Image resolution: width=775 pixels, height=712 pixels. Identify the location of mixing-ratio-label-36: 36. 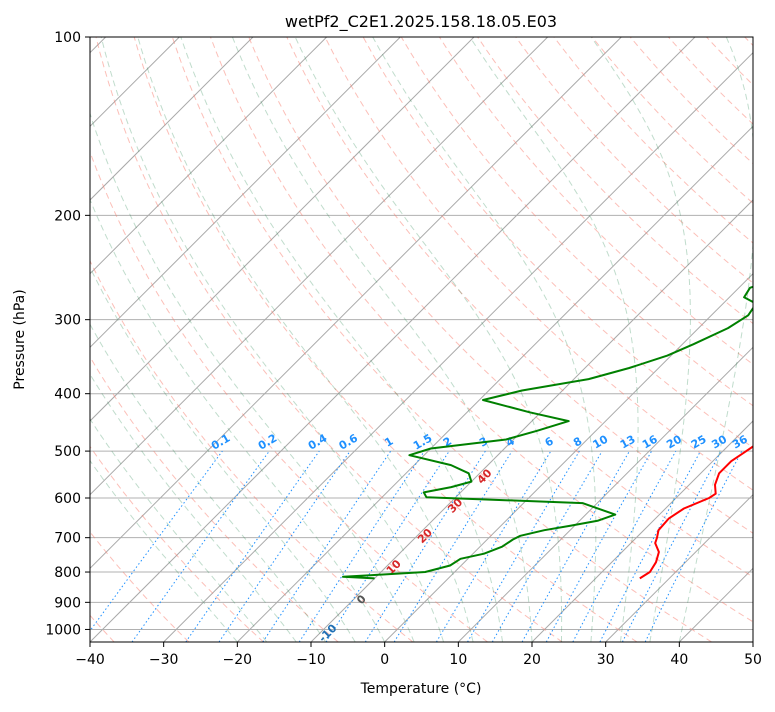
(740, 441).